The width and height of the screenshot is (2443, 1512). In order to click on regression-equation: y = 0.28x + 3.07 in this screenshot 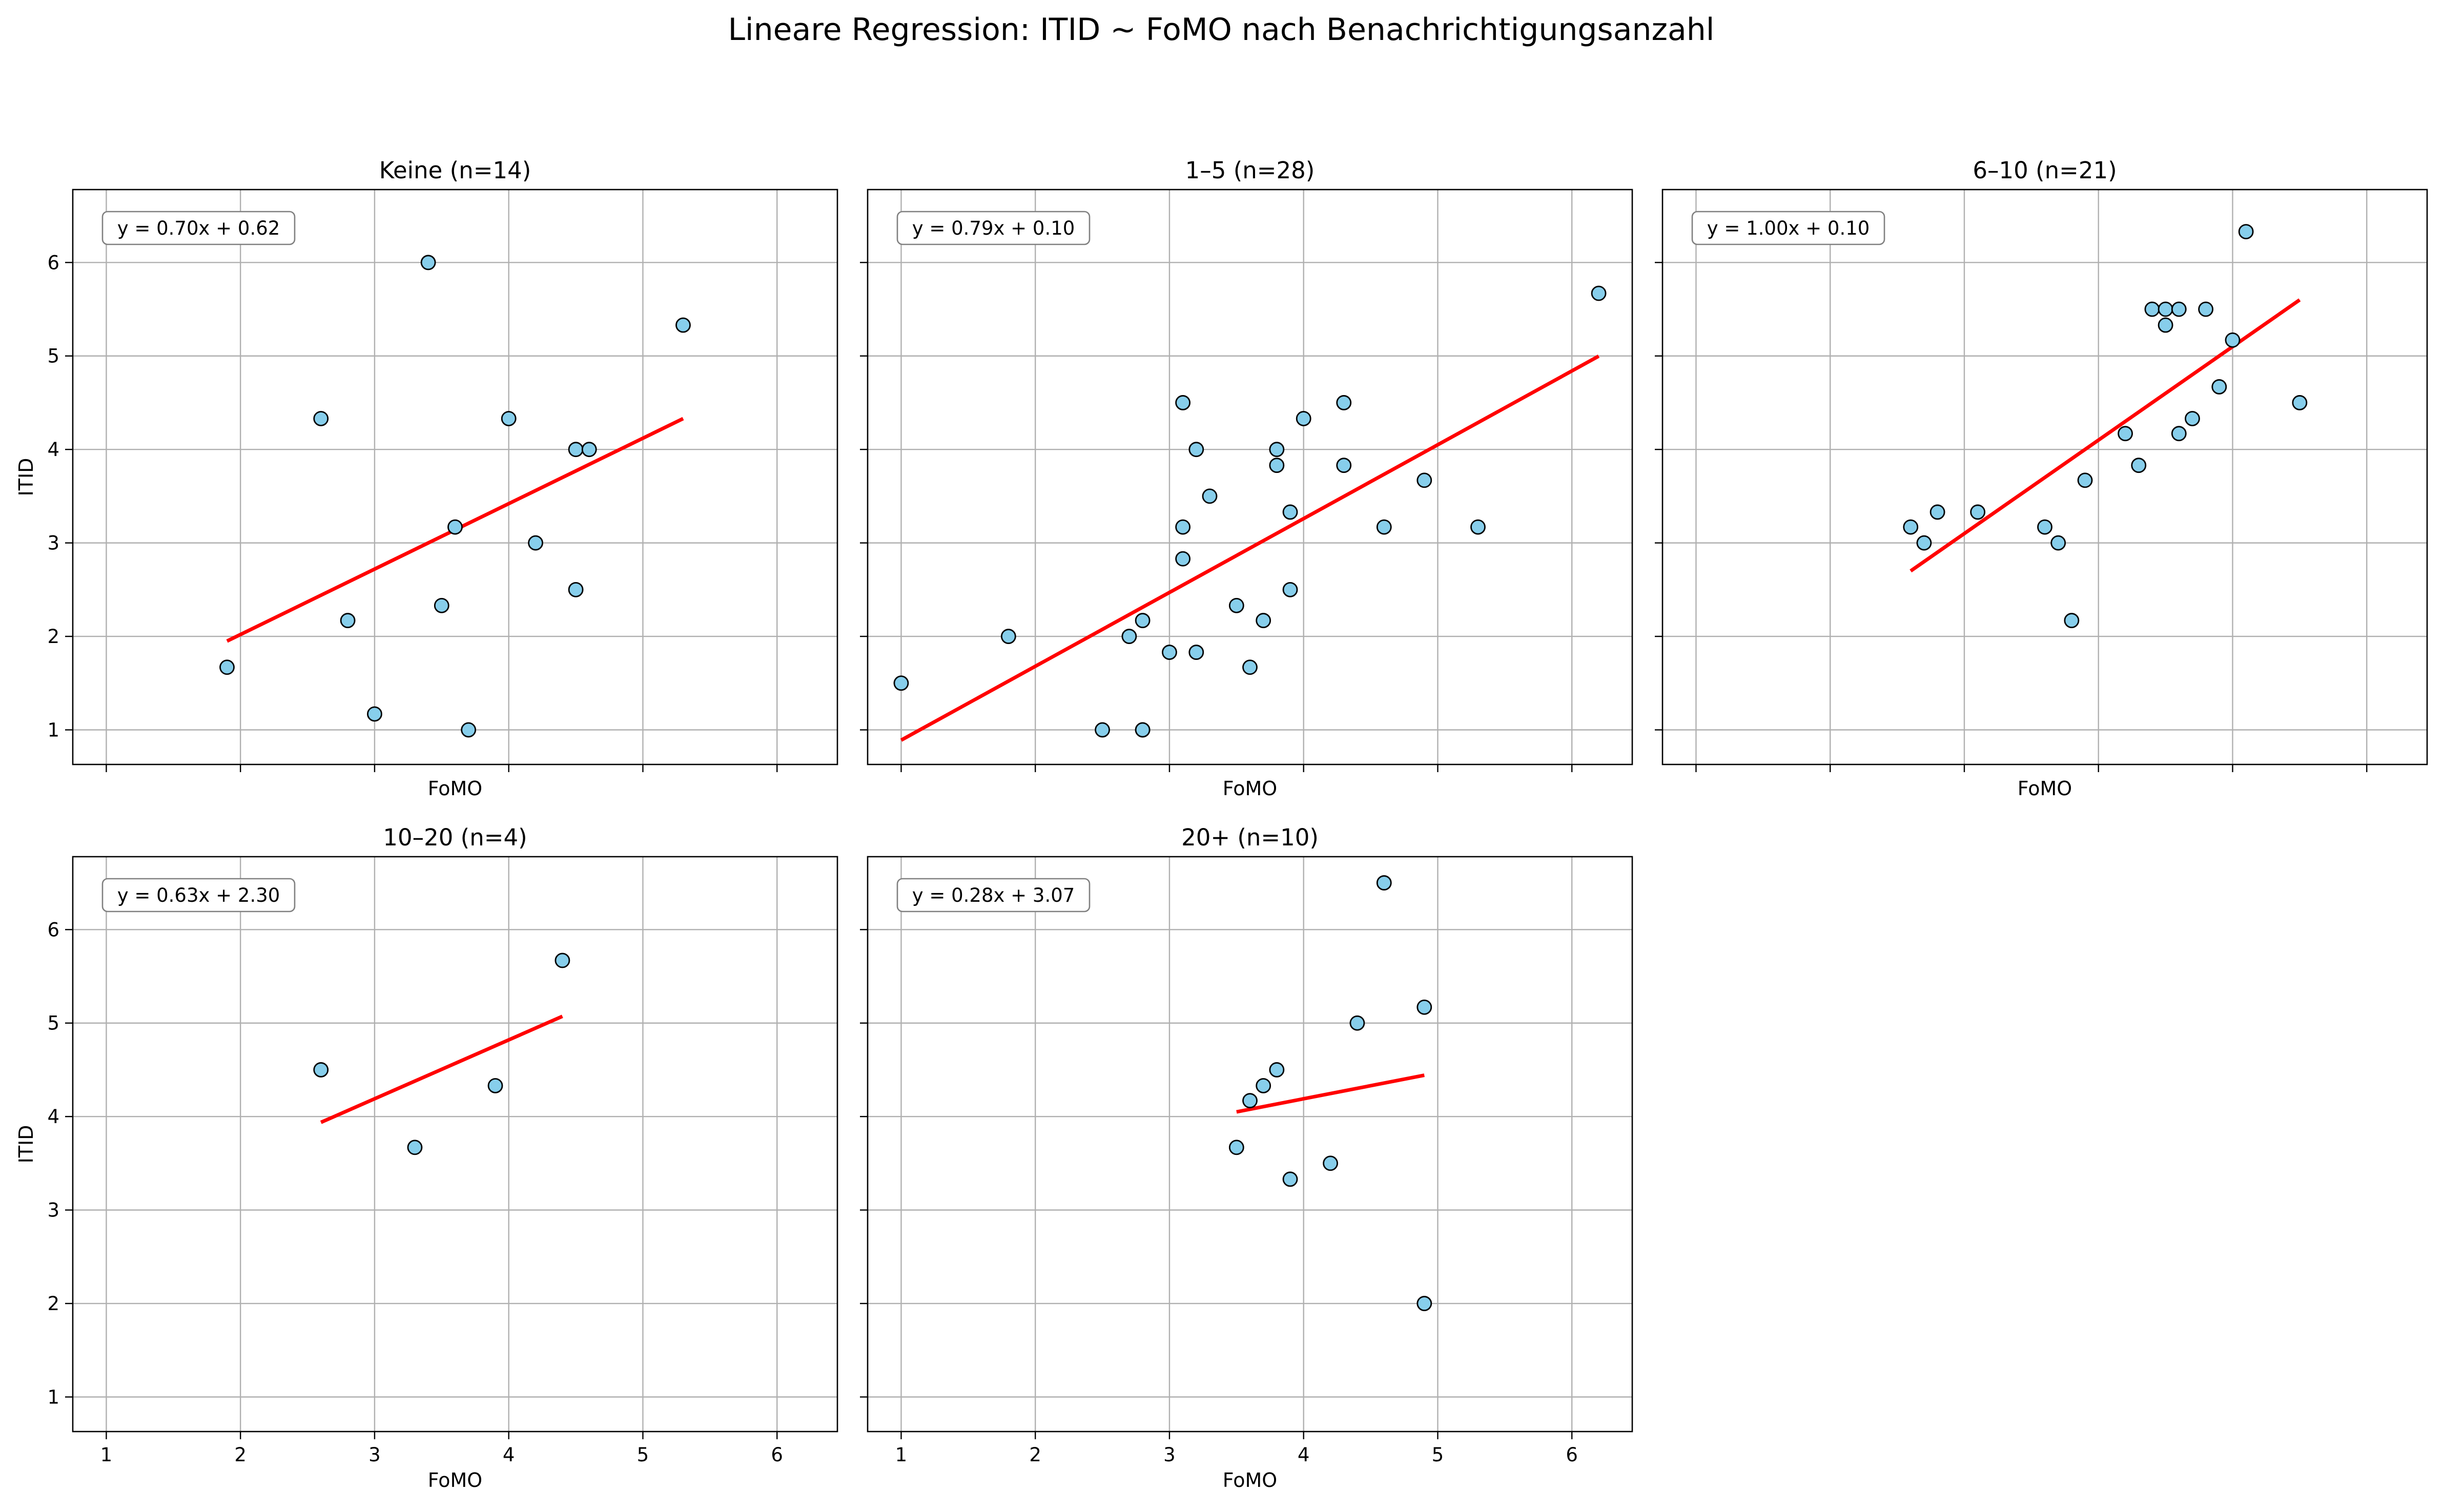, I will do `click(993, 895)`.